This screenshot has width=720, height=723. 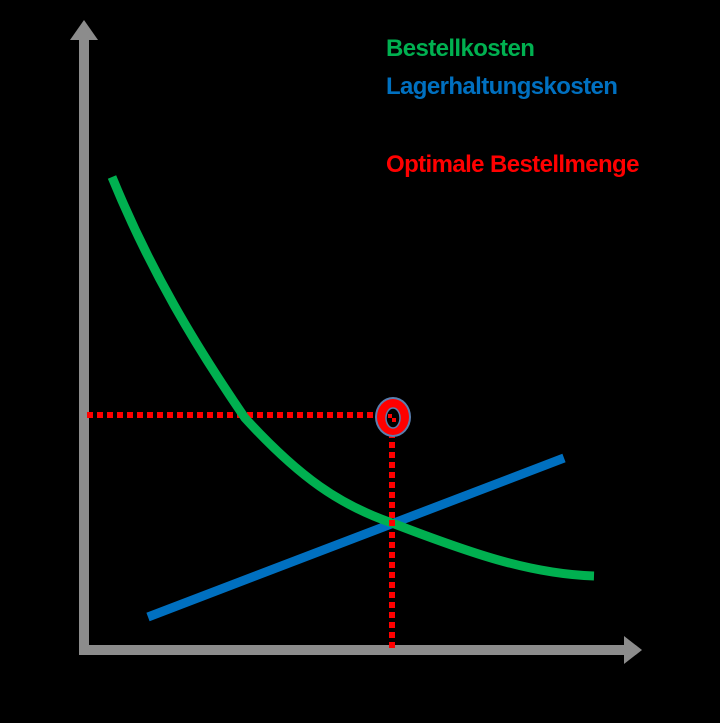 What do you see at coordinates (460, 48) in the screenshot?
I see `legend-item-order-cost: Bestellkosten` at bounding box center [460, 48].